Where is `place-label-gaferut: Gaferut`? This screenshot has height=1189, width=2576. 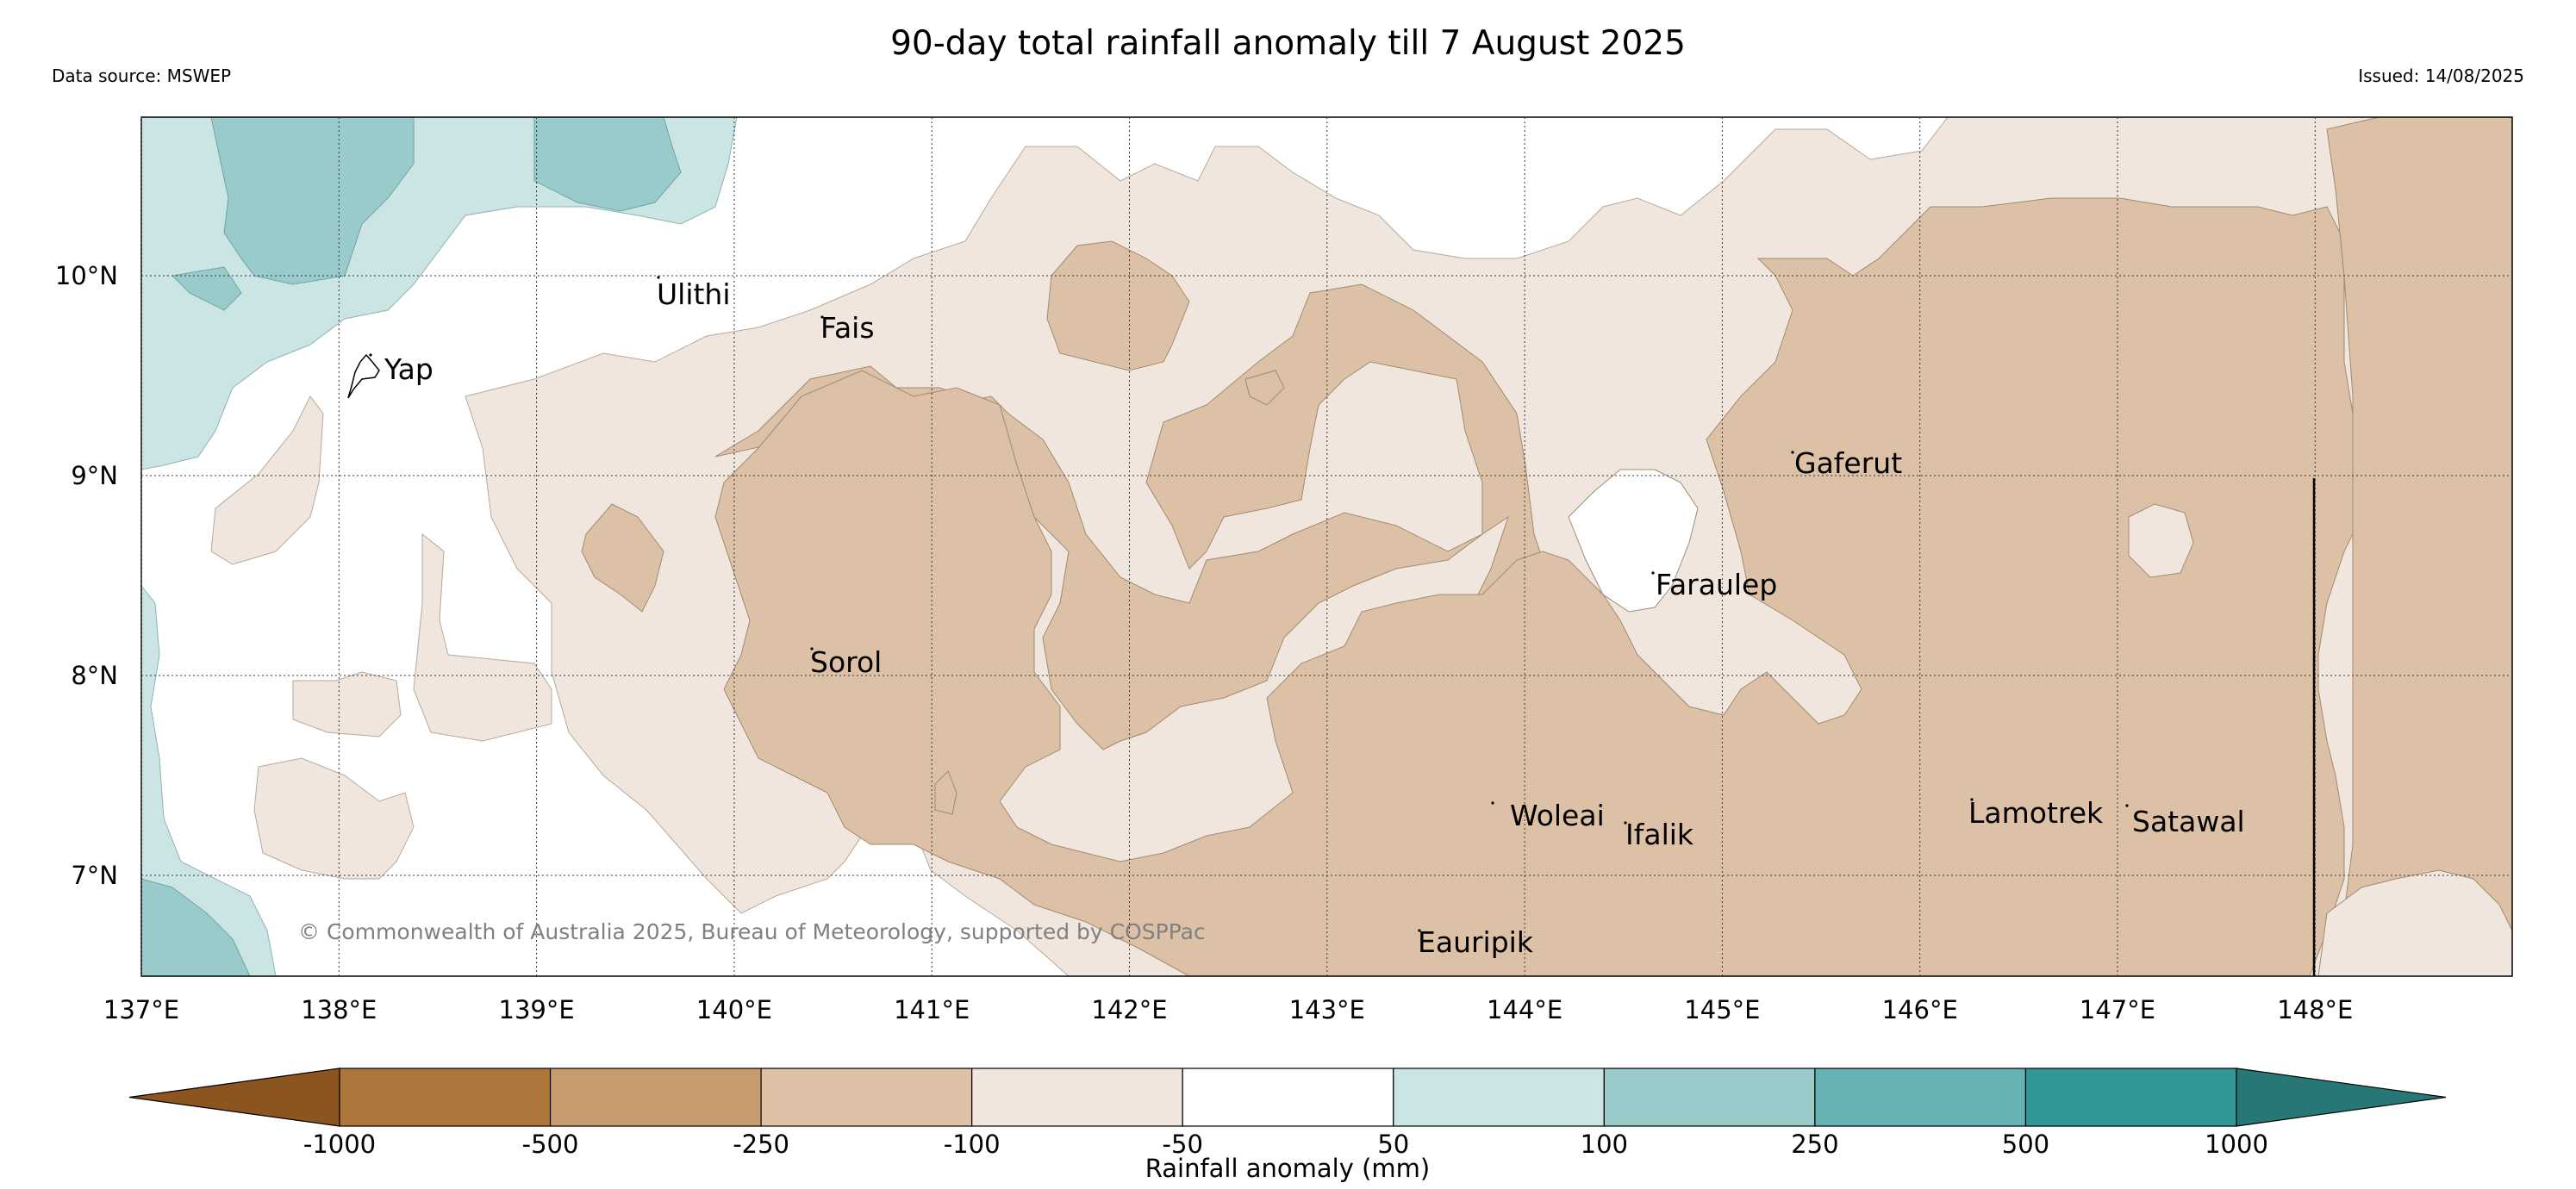
place-label-gaferut: Gaferut is located at coordinates (1848, 463).